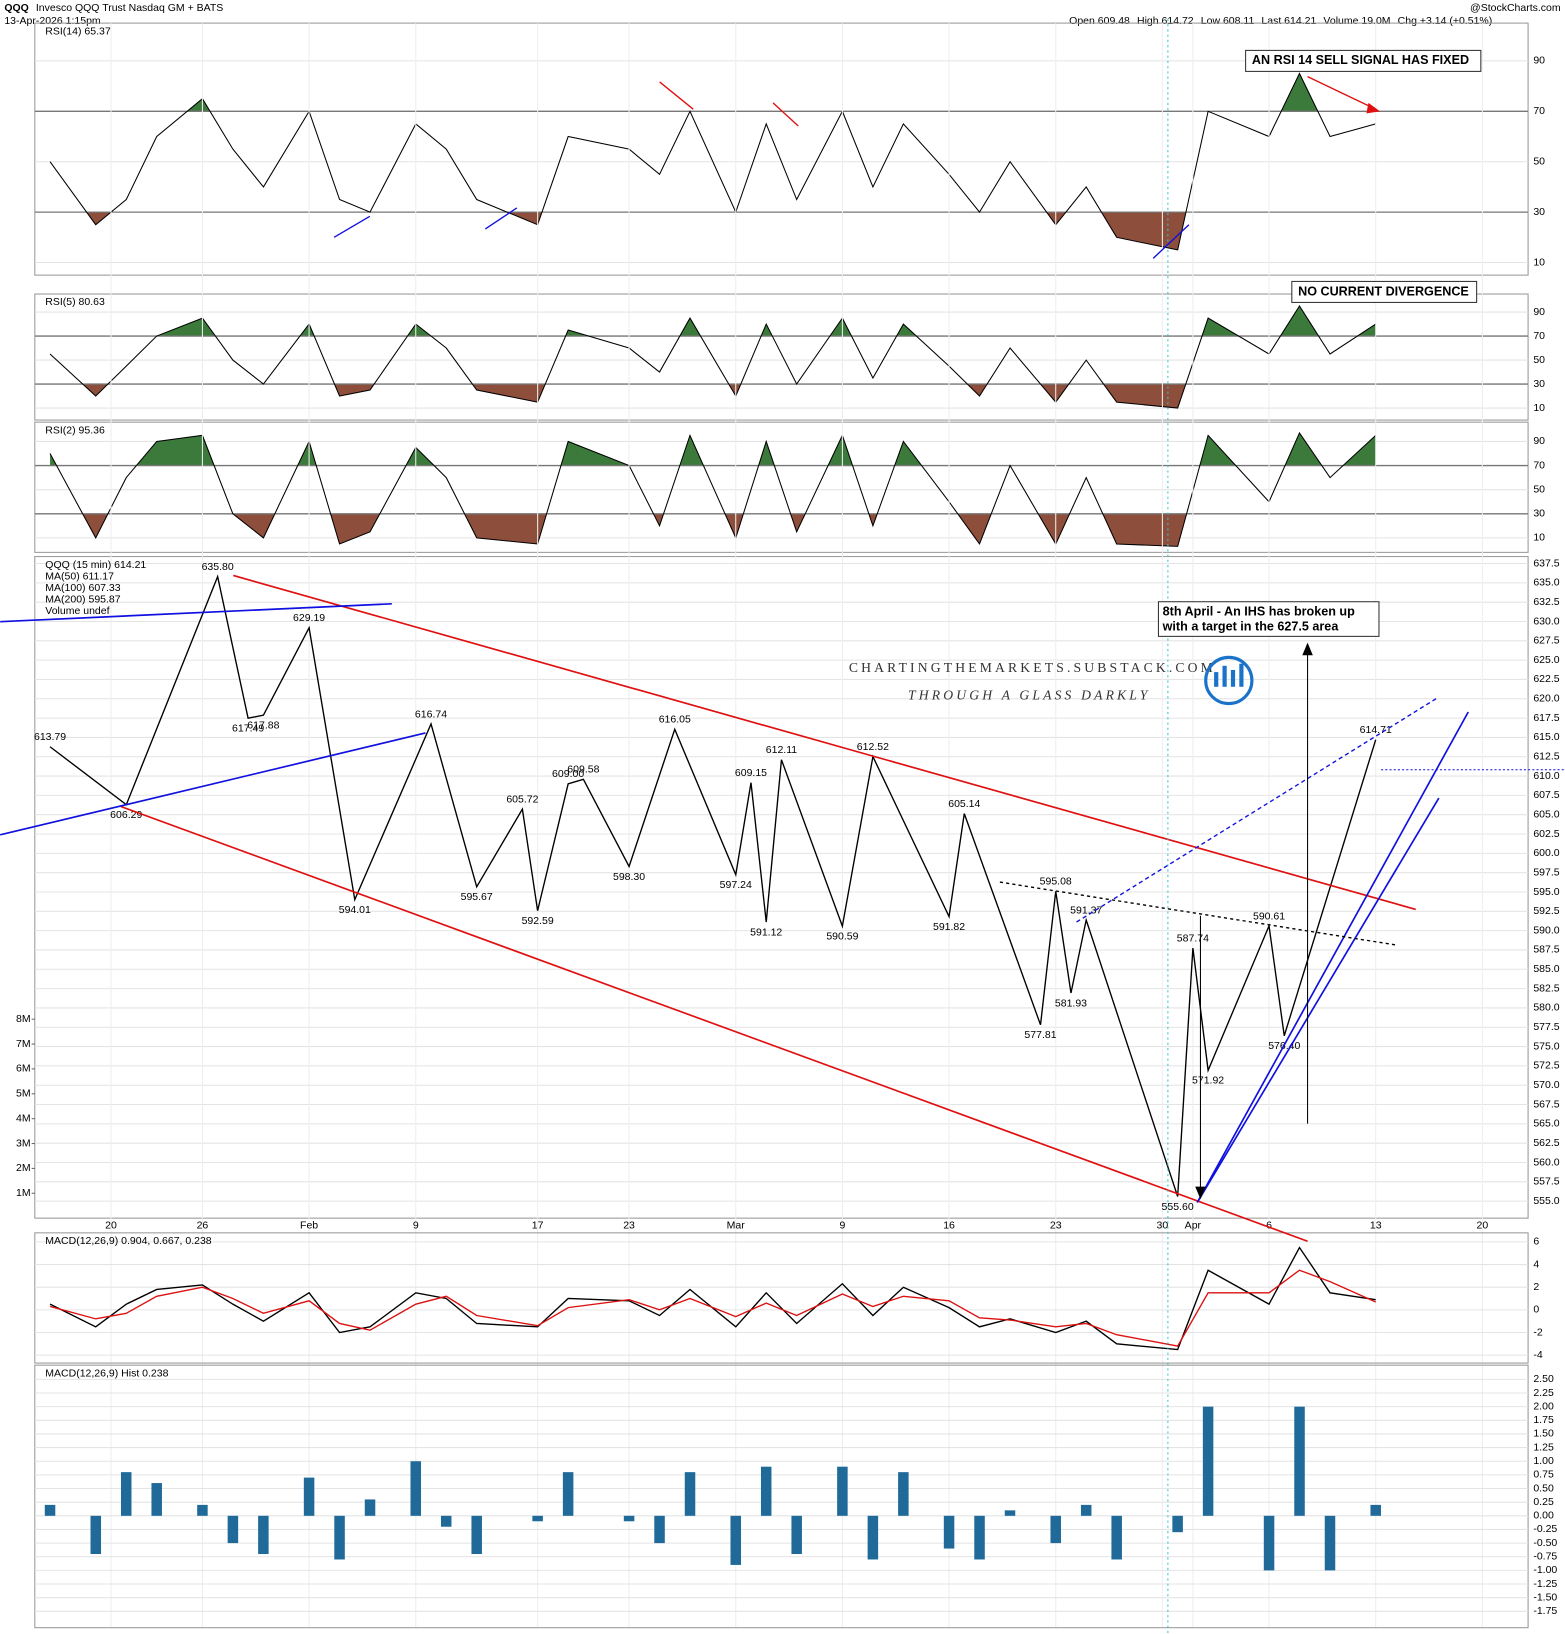 The height and width of the screenshot is (1634, 1565). Describe the element at coordinates (1545, 1557) in the screenshot. I see `y-tick-label: -0.75` at that location.